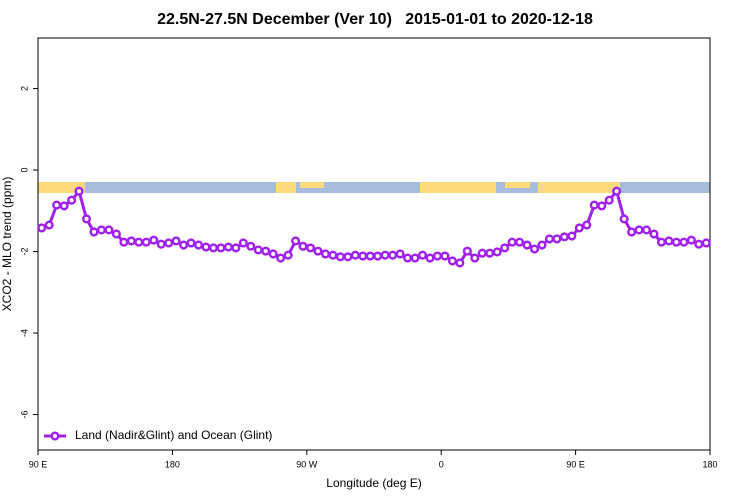 The image size is (750, 500). What do you see at coordinates (24, 170) in the screenshot?
I see `y-tick-label: 0` at bounding box center [24, 170].